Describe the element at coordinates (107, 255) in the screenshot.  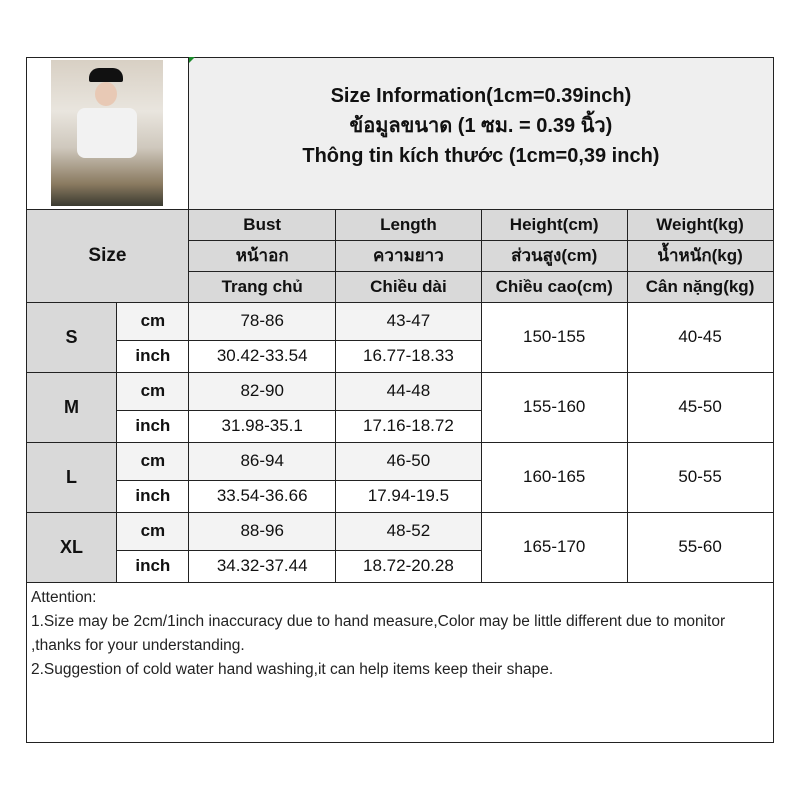
I see `size-header: Size` at that location.